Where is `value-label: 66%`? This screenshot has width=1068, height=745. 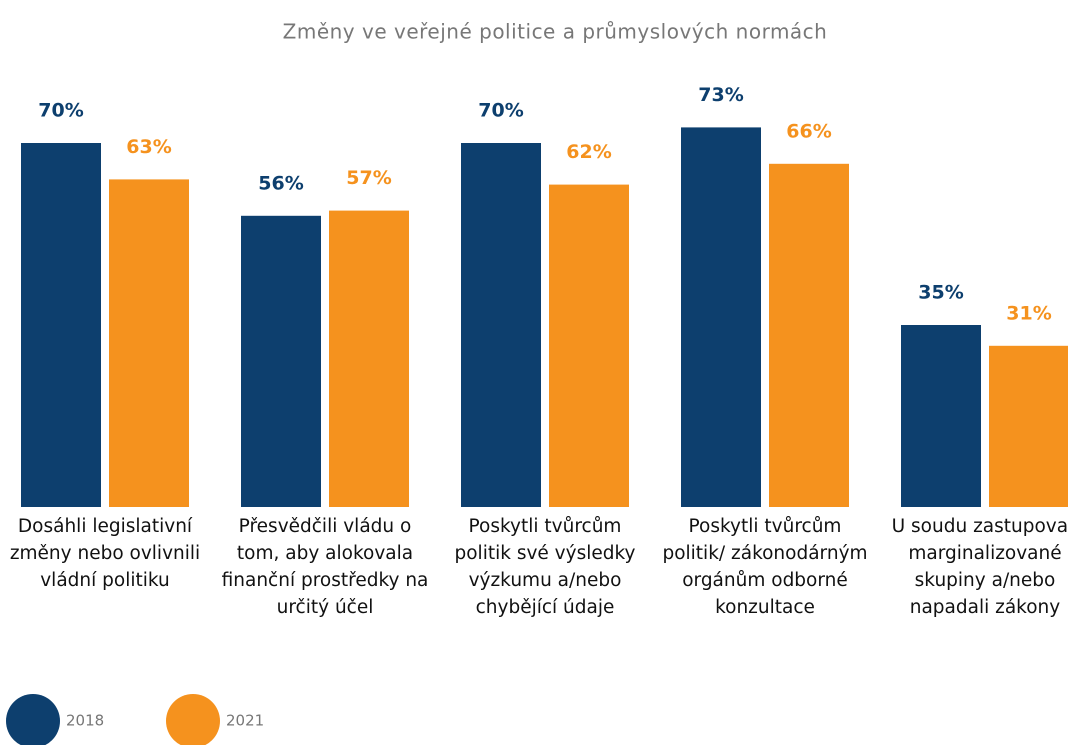
value-label: 66% is located at coordinates (808, 131).